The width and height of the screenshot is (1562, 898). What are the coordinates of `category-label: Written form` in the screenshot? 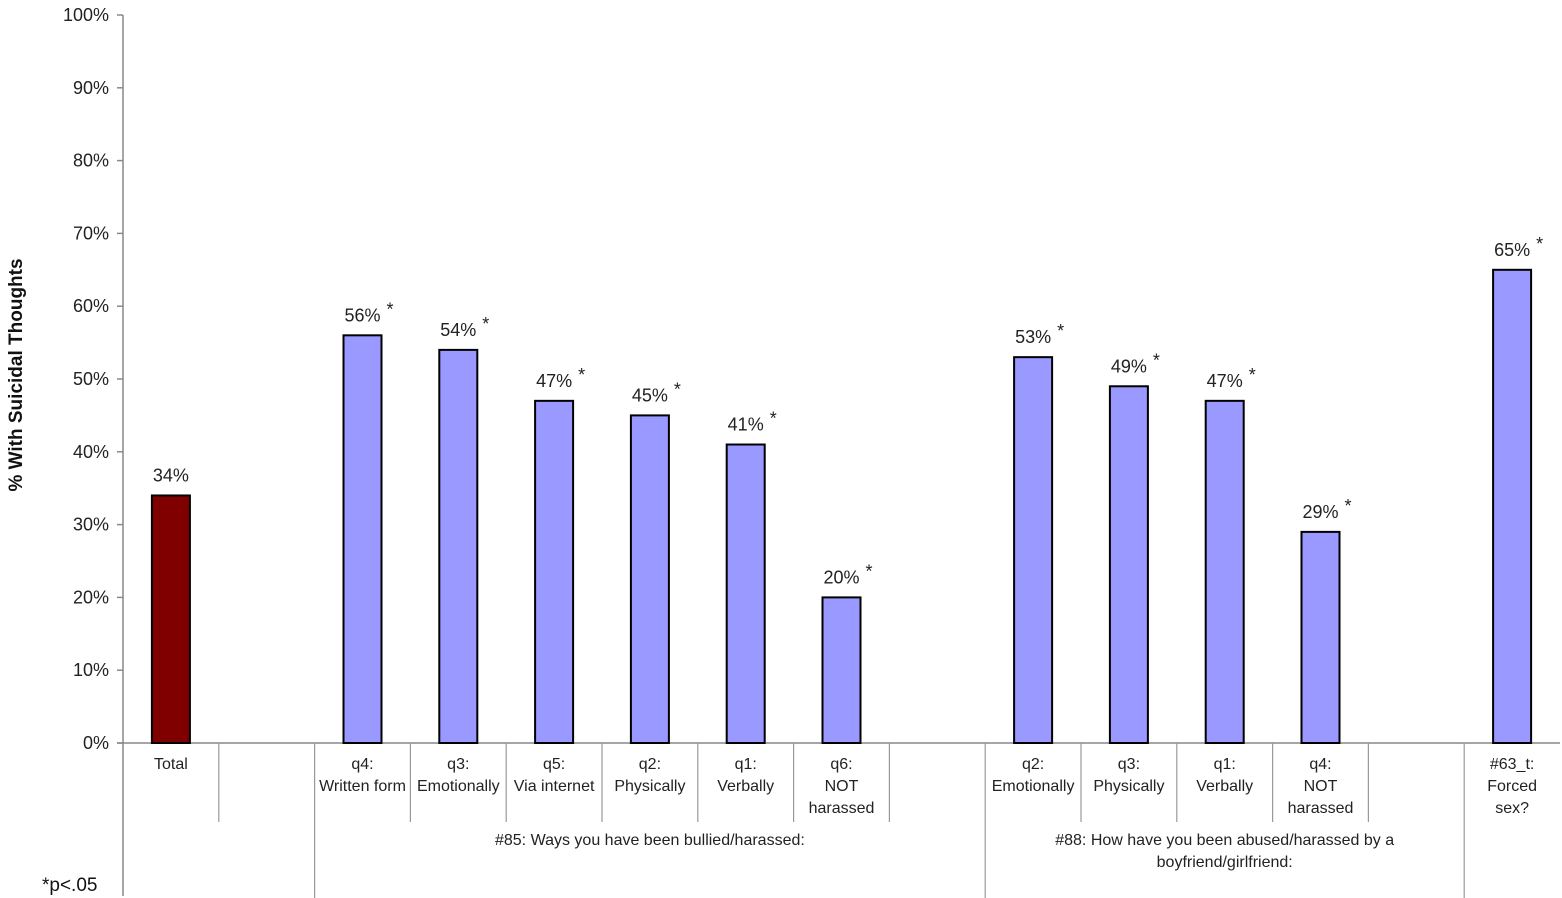 It's located at (362, 786).